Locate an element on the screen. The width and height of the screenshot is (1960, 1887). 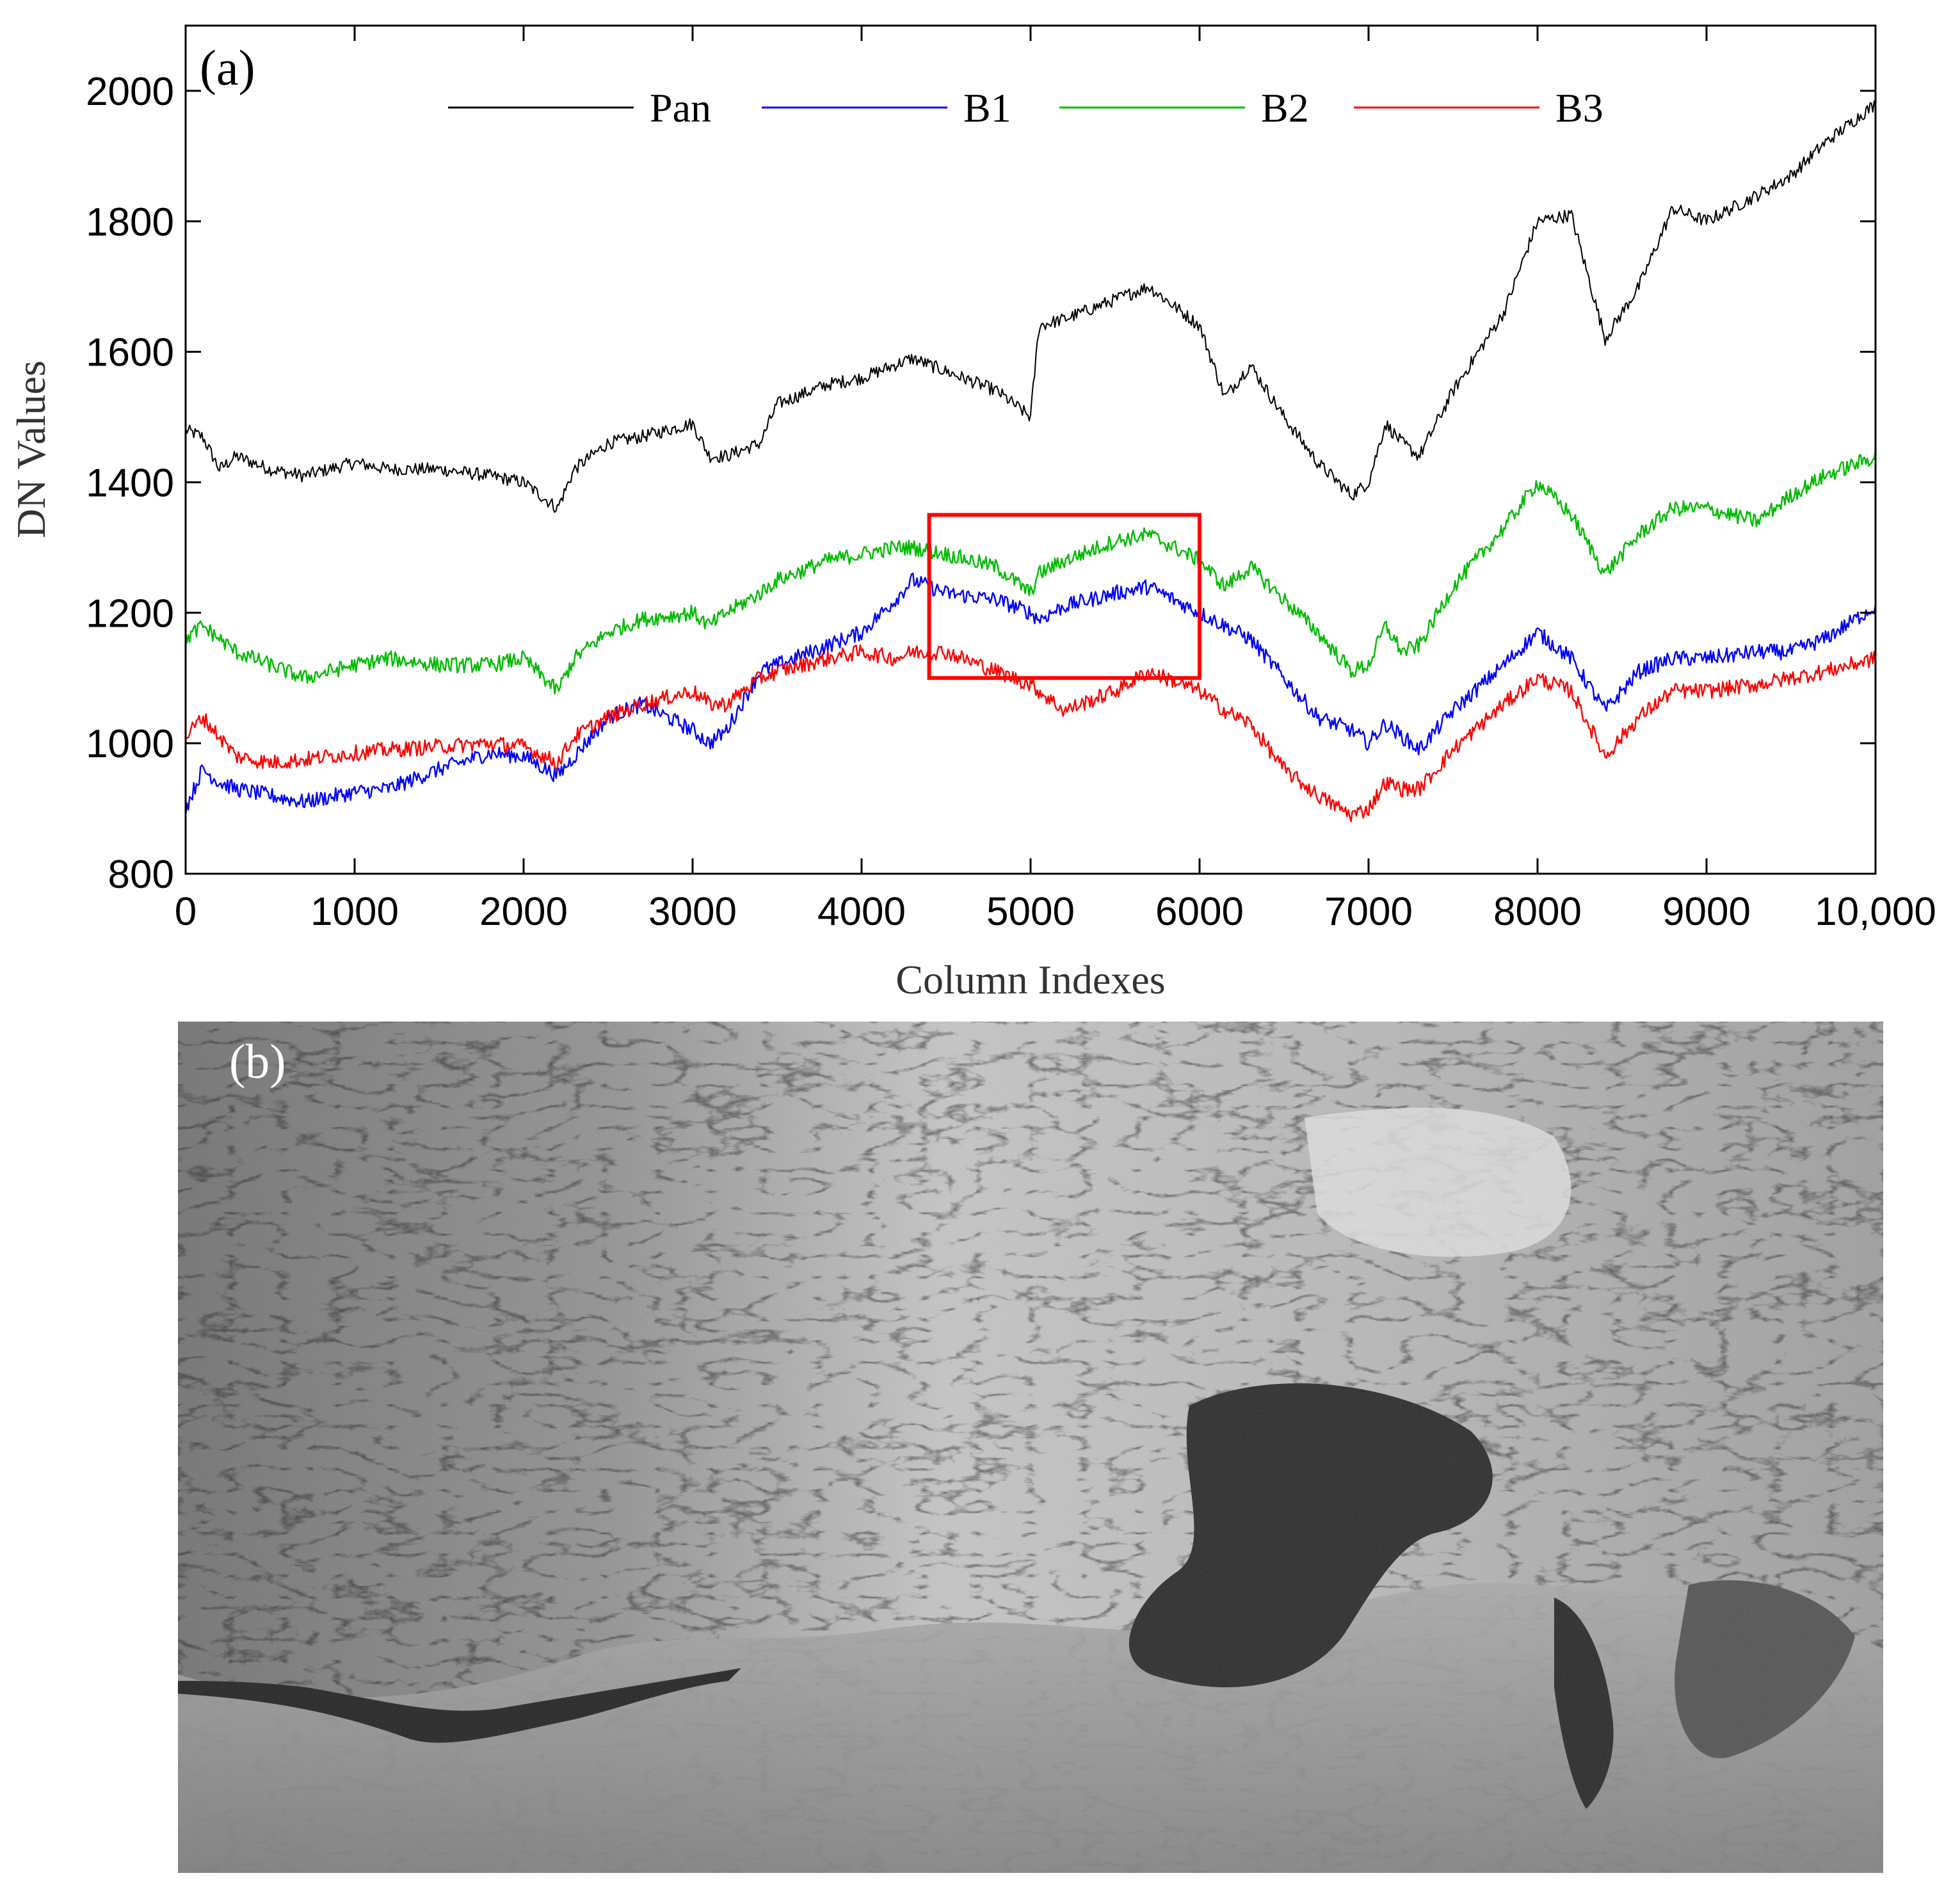
legend-label-pan: Pan is located at coordinates (680, 108).